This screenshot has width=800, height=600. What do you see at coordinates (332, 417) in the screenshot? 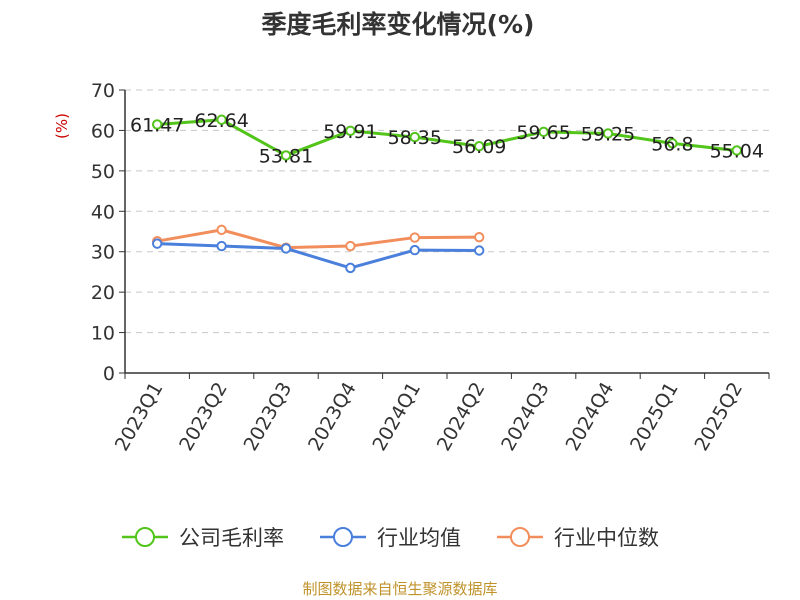
I see `x-tick-label: 2023Q4` at bounding box center [332, 417].